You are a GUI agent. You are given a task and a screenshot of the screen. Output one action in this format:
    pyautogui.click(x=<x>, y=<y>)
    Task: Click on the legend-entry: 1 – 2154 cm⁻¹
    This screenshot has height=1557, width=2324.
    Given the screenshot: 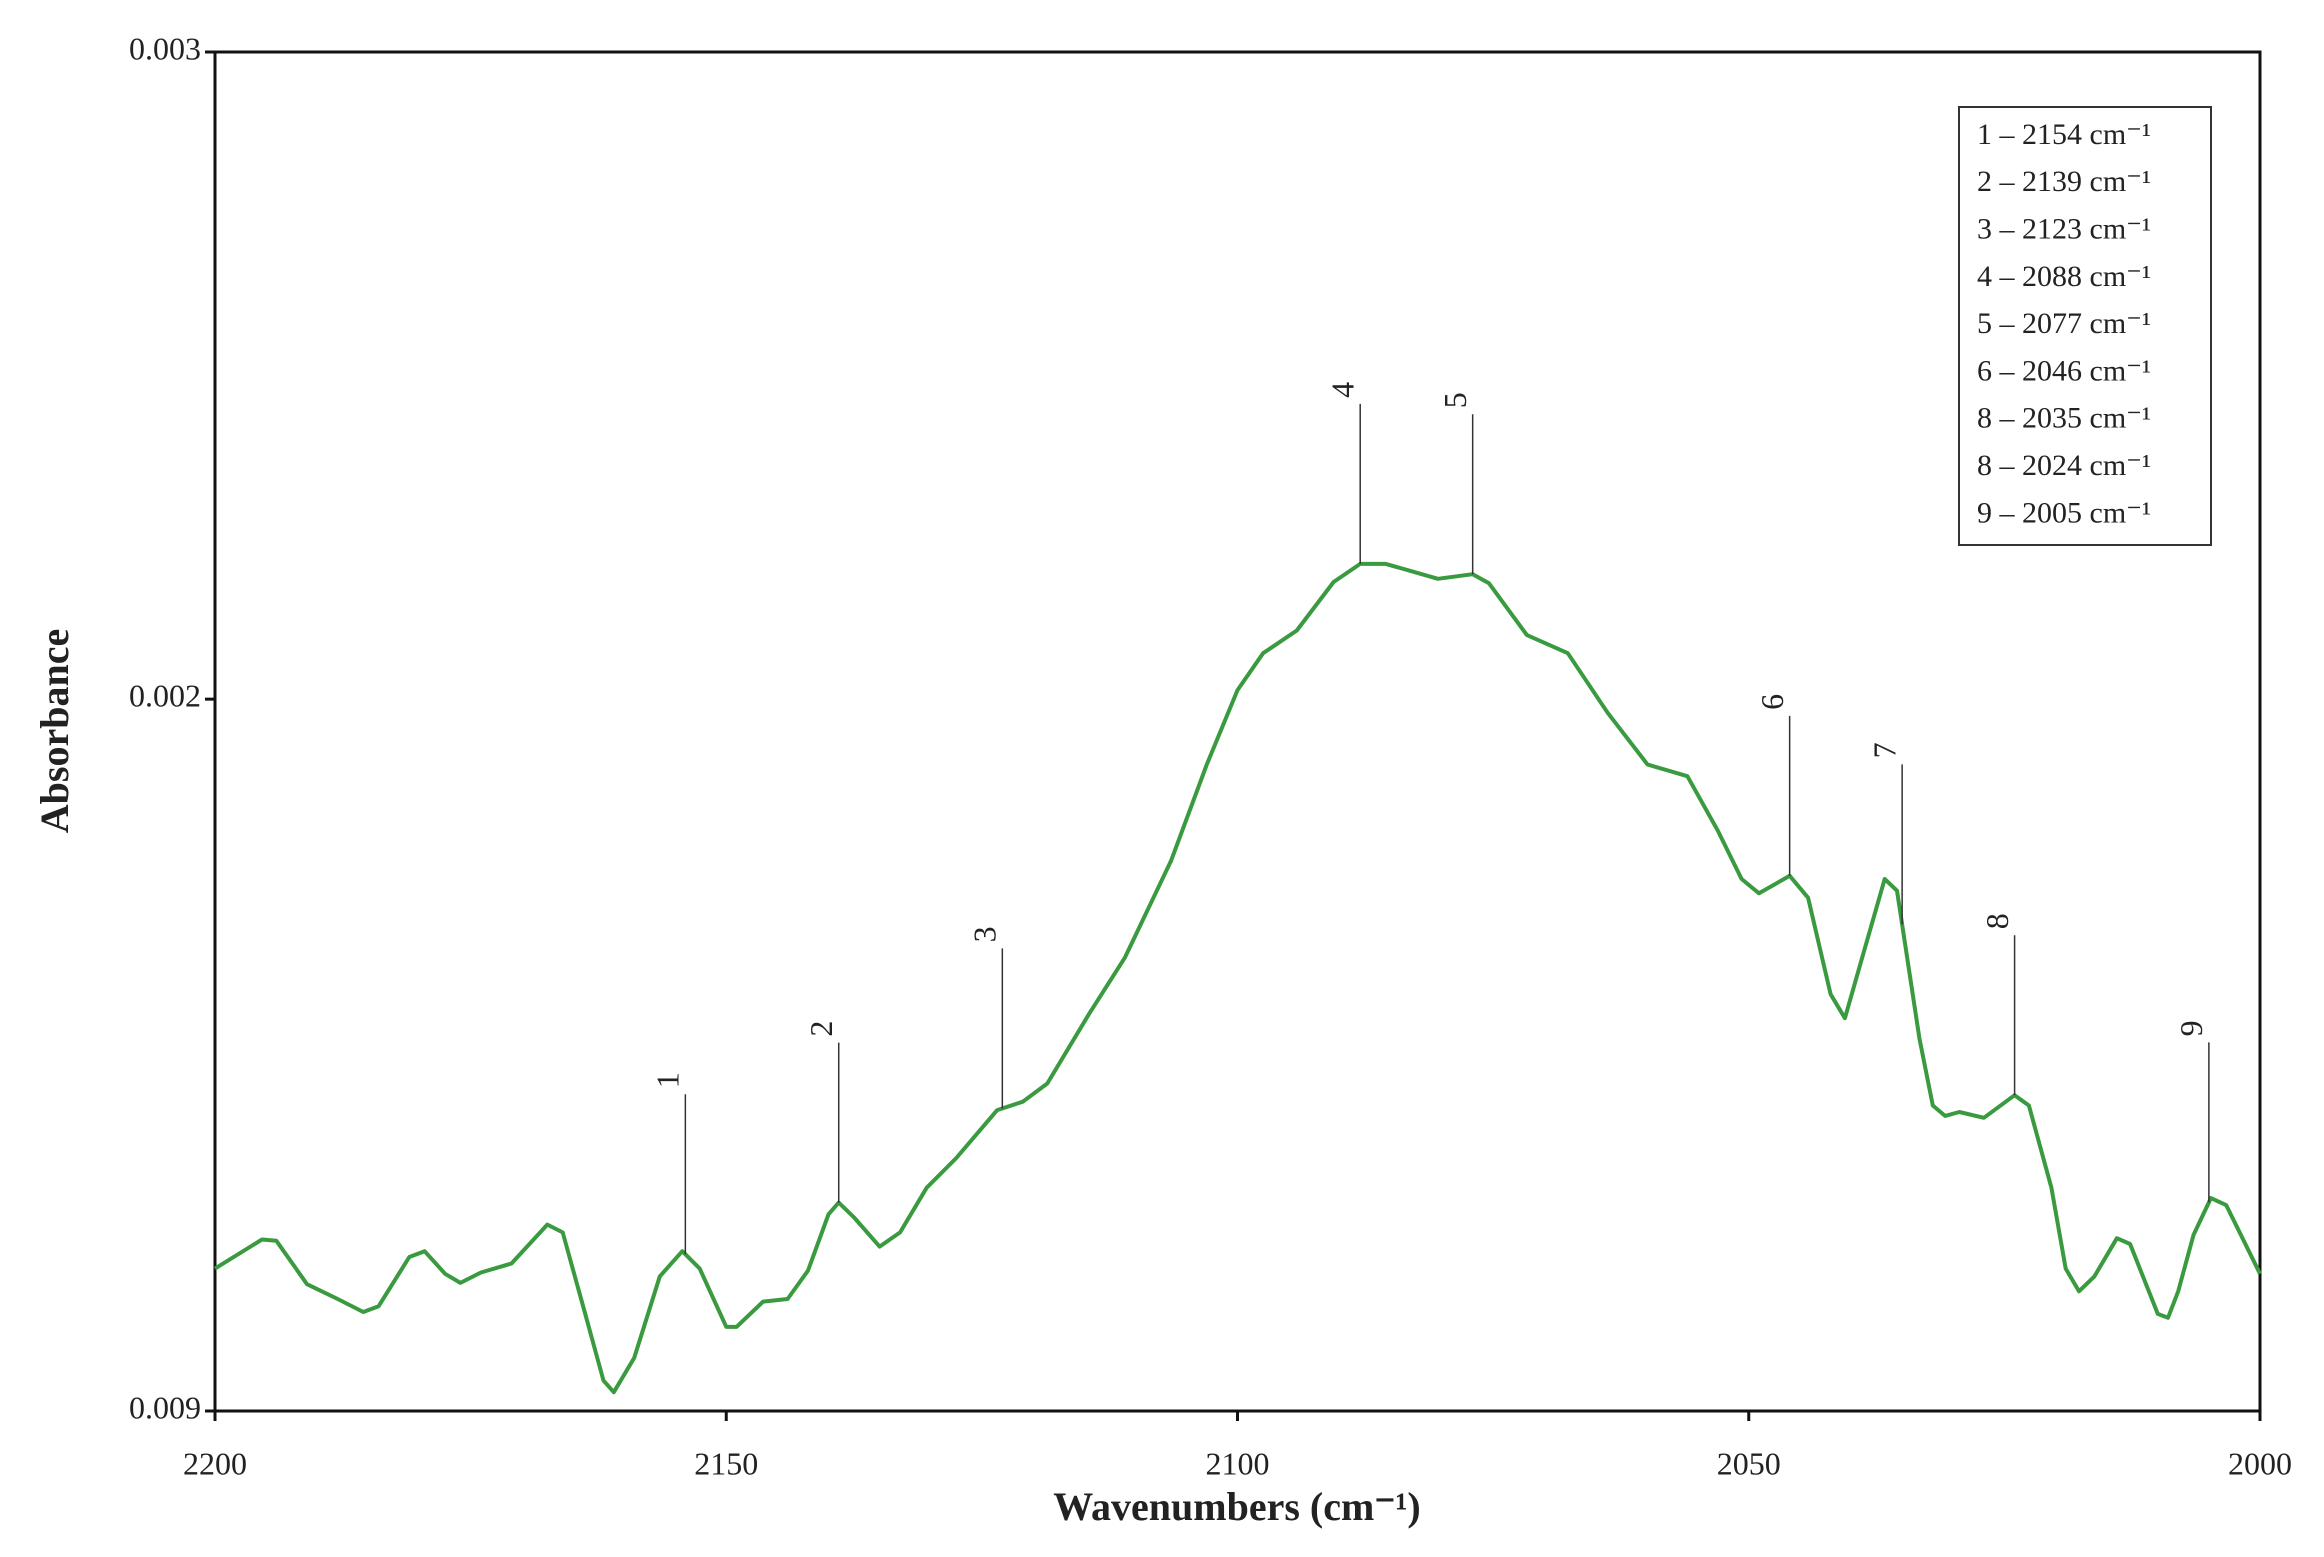 What is the action you would take?
    pyautogui.click(x=2064, y=134)
    